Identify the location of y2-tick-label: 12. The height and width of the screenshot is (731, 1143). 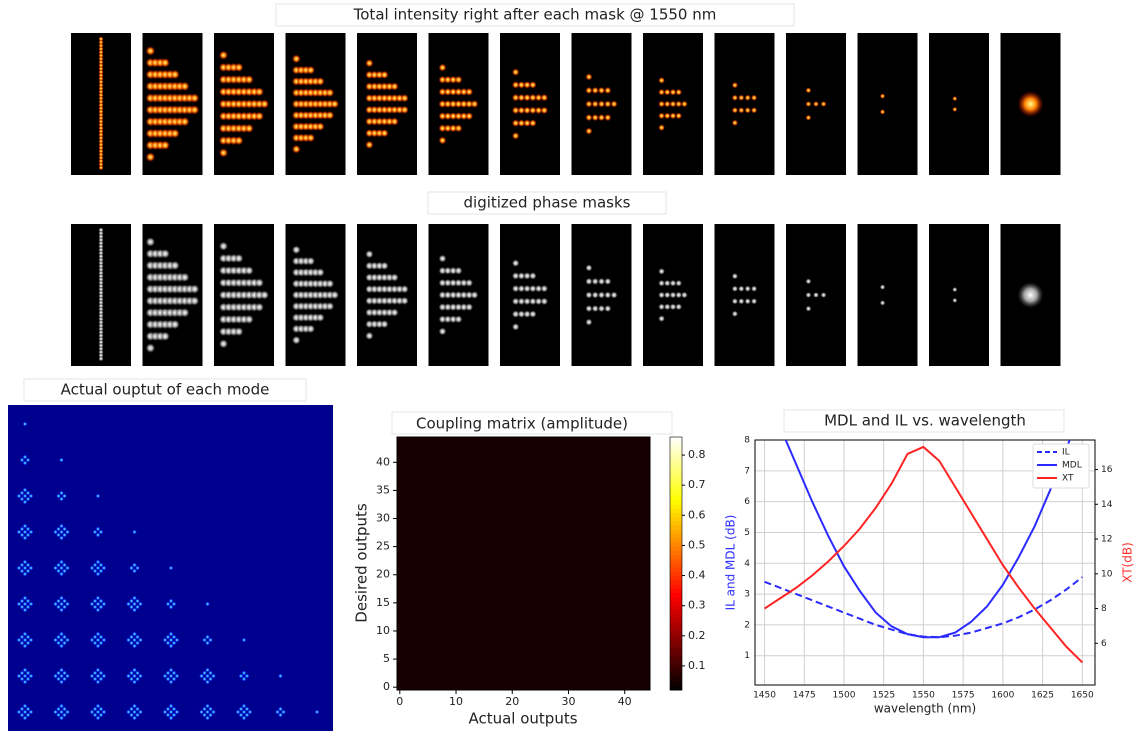
(1106, 540).